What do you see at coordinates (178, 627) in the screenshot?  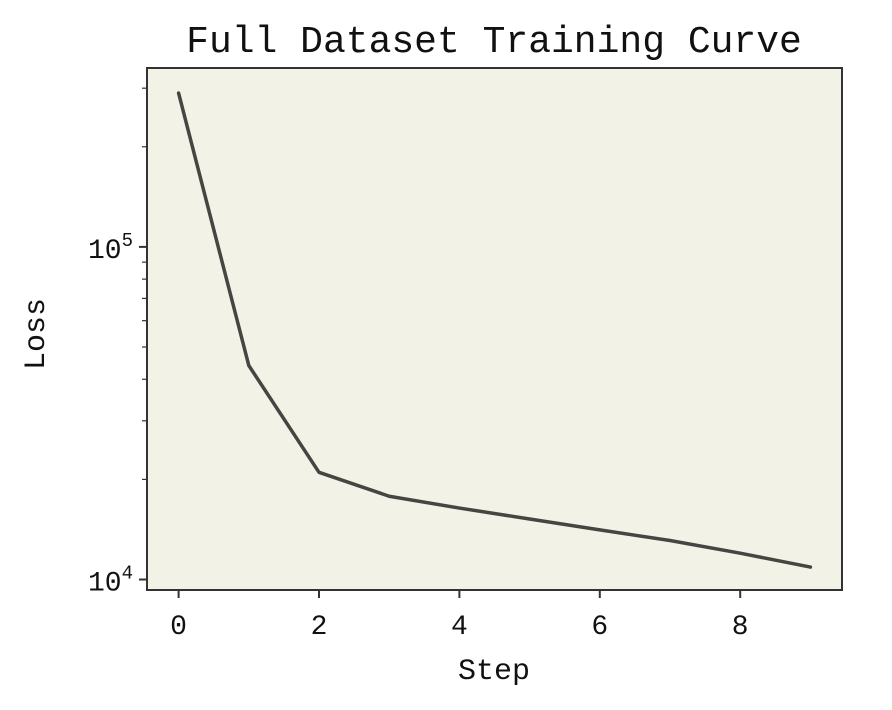 I see `x-tick-label: 0` at bounding box center [178, 627].